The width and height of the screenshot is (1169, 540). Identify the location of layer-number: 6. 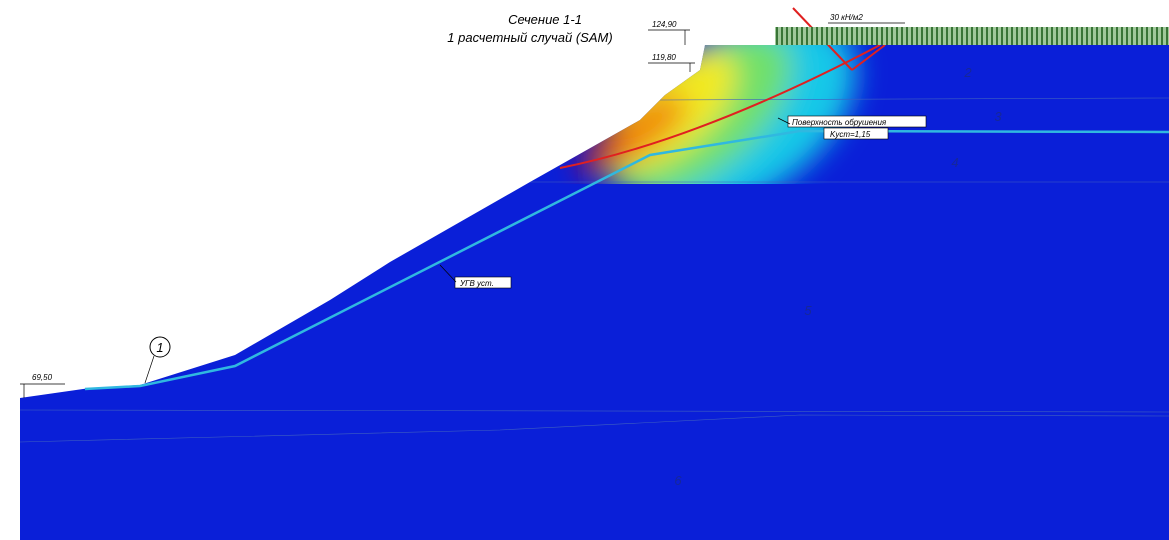
(678, 480).